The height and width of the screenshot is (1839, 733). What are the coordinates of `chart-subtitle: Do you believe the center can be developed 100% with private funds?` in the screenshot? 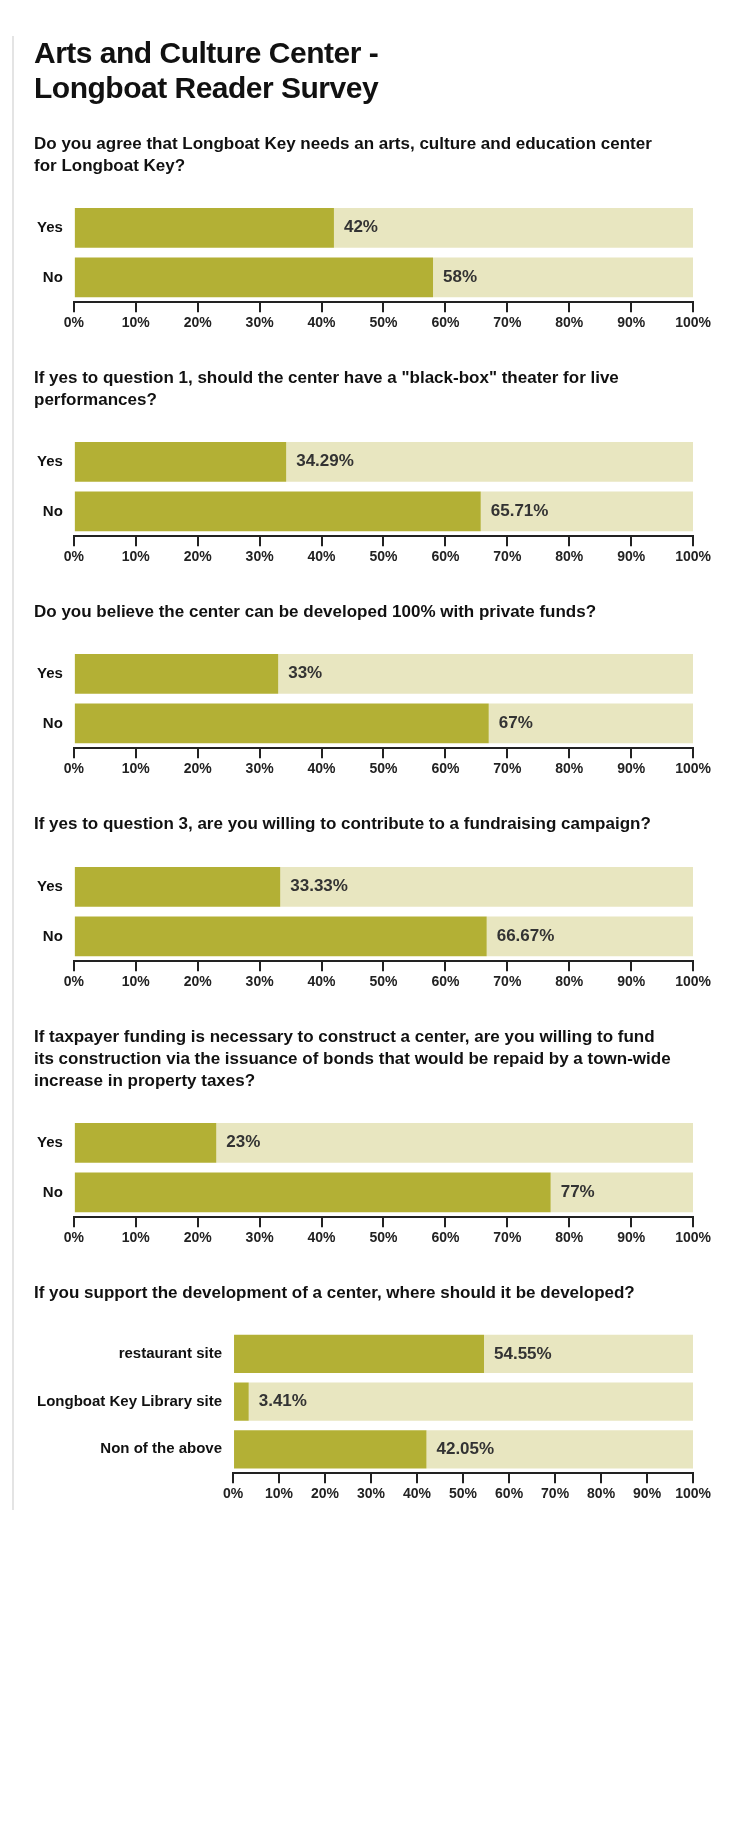 It's located at (316, 612).